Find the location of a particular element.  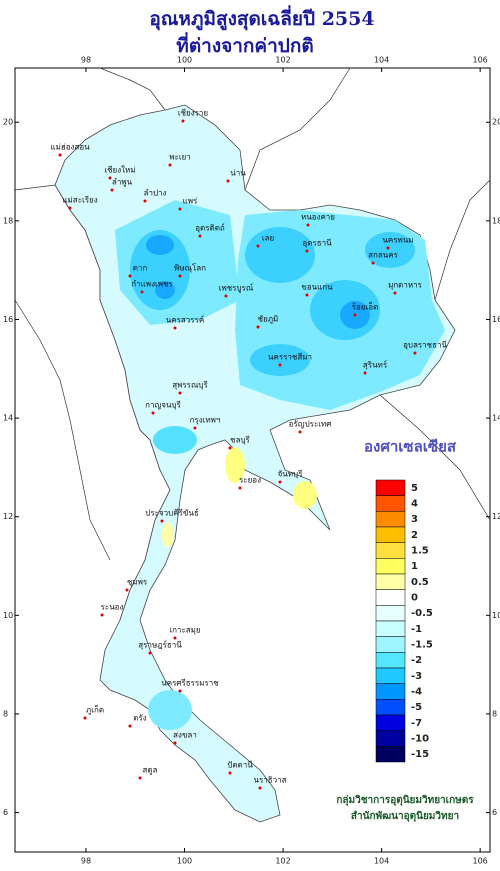

place-label: แม่สะเรียง is located at coordinates (79, 200).